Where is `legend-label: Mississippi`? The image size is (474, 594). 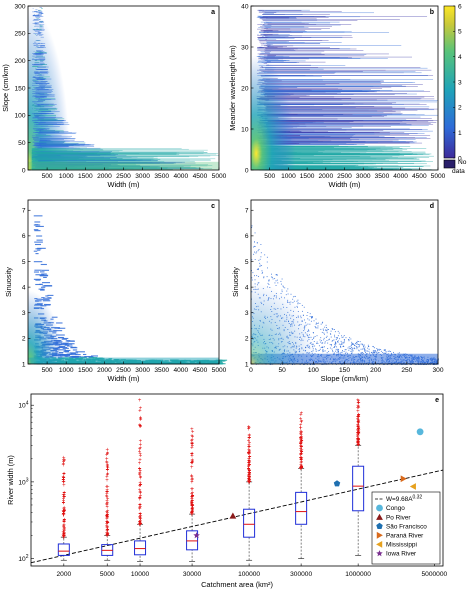
legend-label: Mississippi is located at coordinates (401, 545).